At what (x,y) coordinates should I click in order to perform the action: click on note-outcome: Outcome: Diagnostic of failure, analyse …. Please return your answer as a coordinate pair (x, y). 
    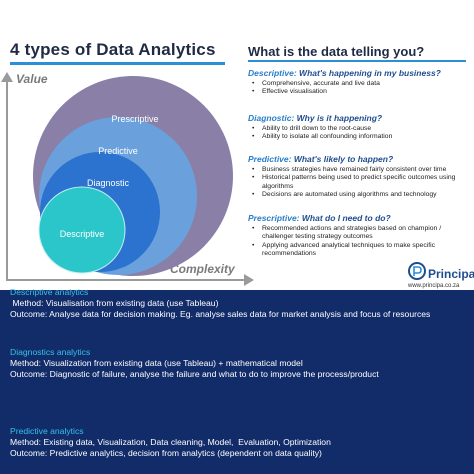
    Looking at the image, I should click on (194, 374).